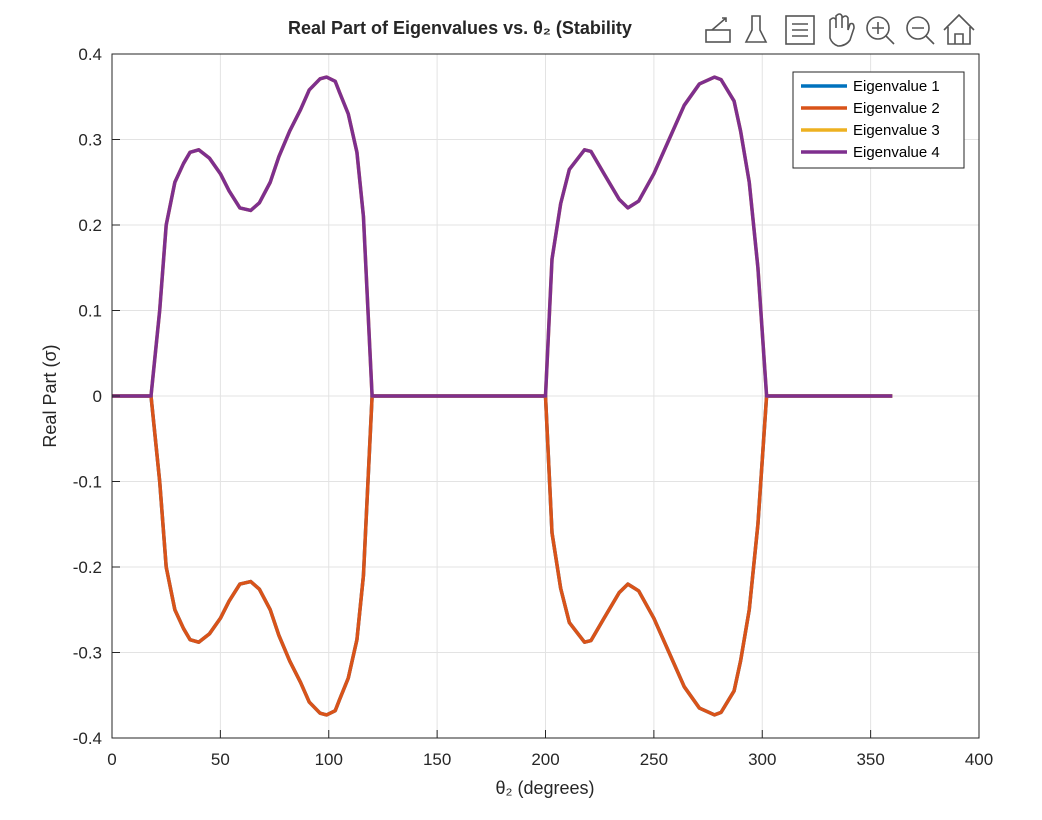 This screenshot has width=1042, height=820. What do you see at coordinates (111, 759) in the screenshot?
I see `x-tick-label: 0` at bounding box center [111, 759].